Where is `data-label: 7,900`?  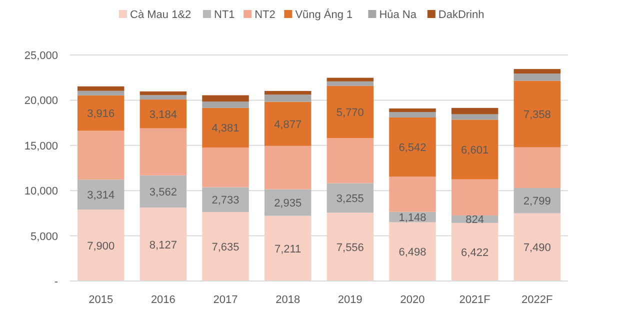
data-label: 7,900 is located at coordinates (101, 246).